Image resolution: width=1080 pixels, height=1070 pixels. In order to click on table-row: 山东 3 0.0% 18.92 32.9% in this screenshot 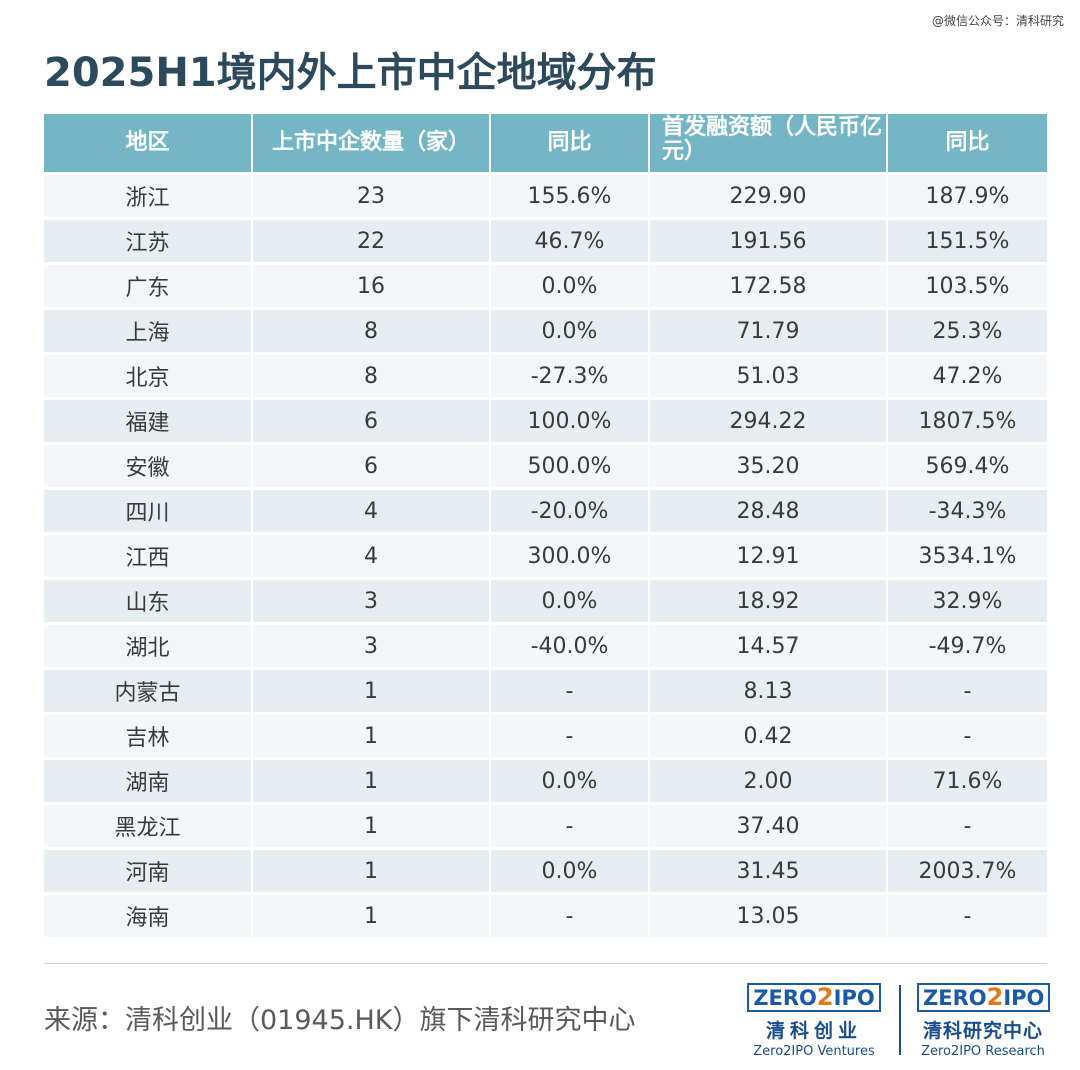, I will do `click(545, 602)`.